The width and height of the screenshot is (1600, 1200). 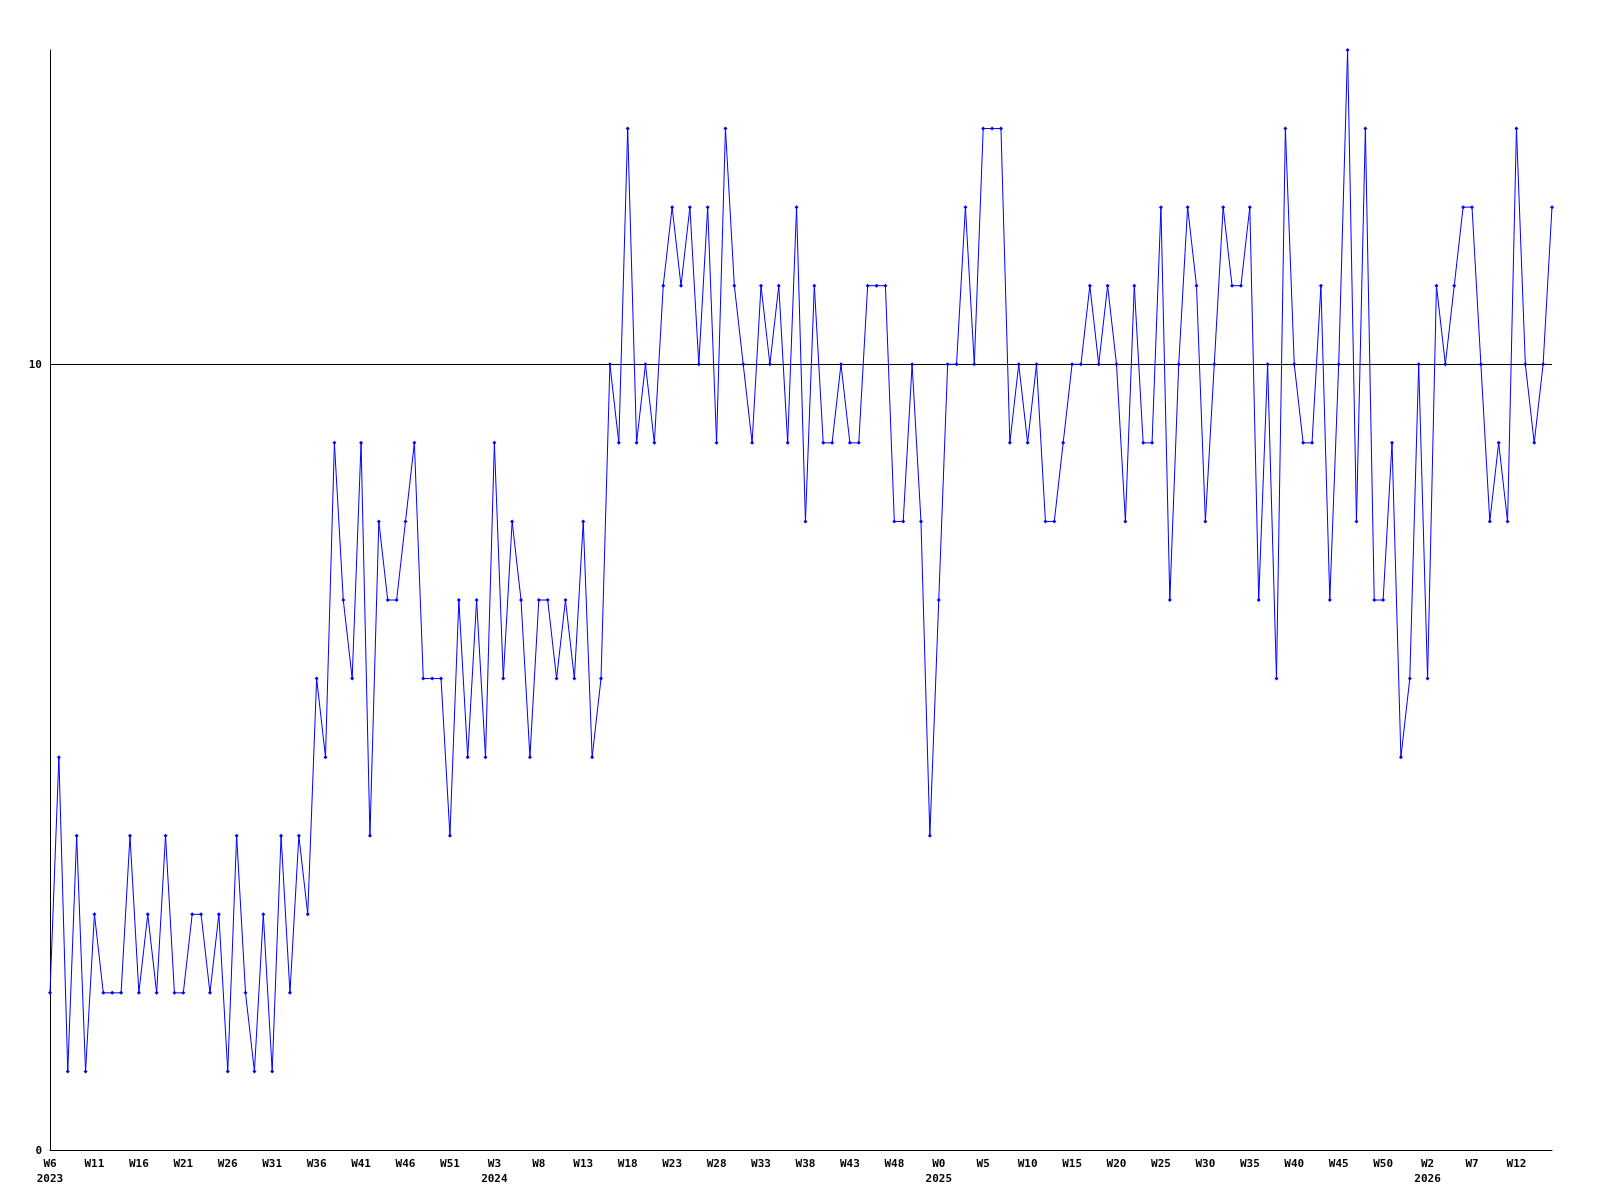 What do you see at coordinates (849, 1163) in the screenshot?
I see `x-tick-label: W43` at bounding box center [849, 1163].